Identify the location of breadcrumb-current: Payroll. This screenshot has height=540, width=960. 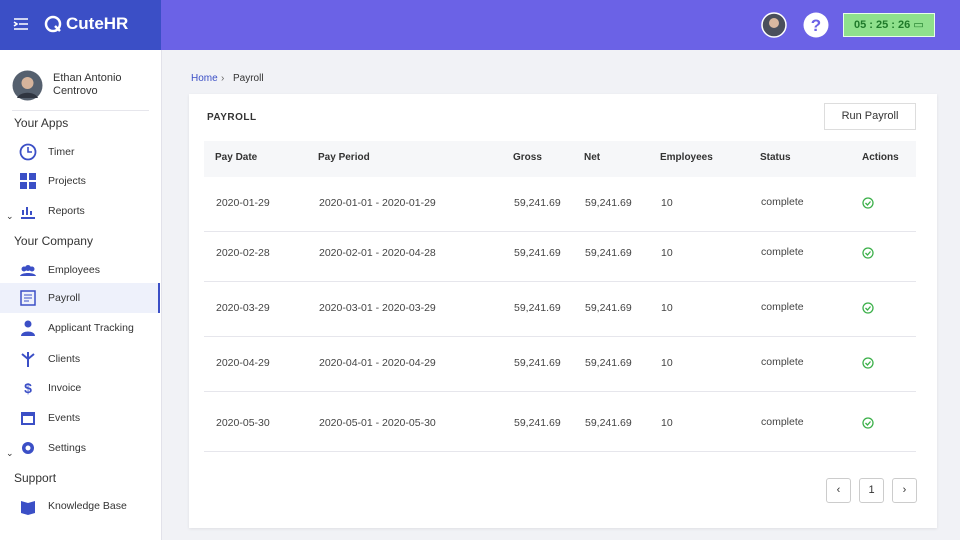
(248, 78).